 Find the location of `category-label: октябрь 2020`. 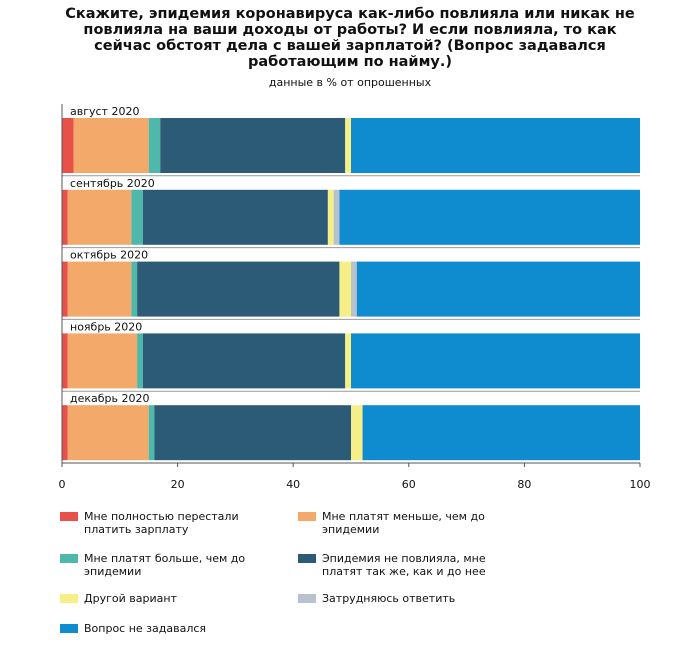

category-label: октябрь 2020 is located at coordinates (109, 255).